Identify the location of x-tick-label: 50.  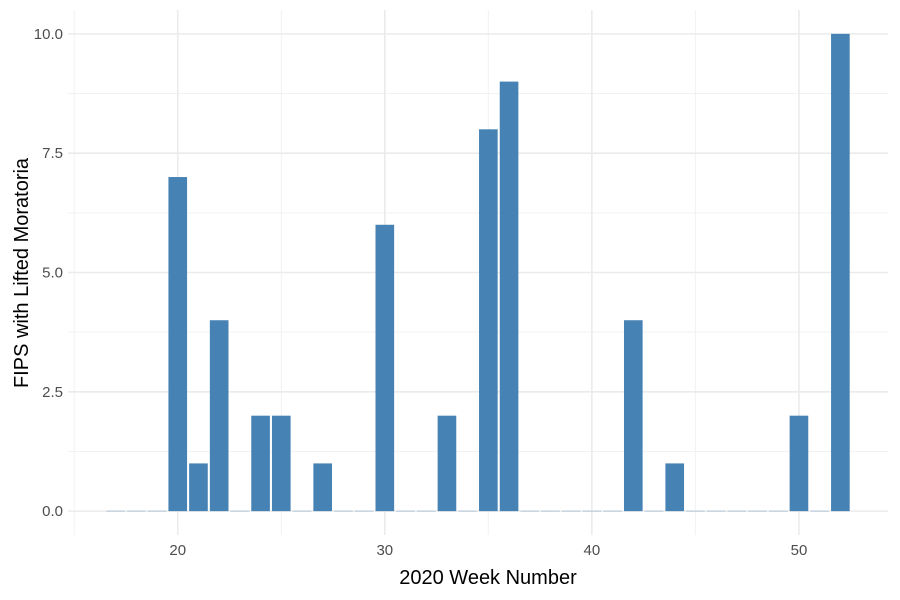
(799, 550).